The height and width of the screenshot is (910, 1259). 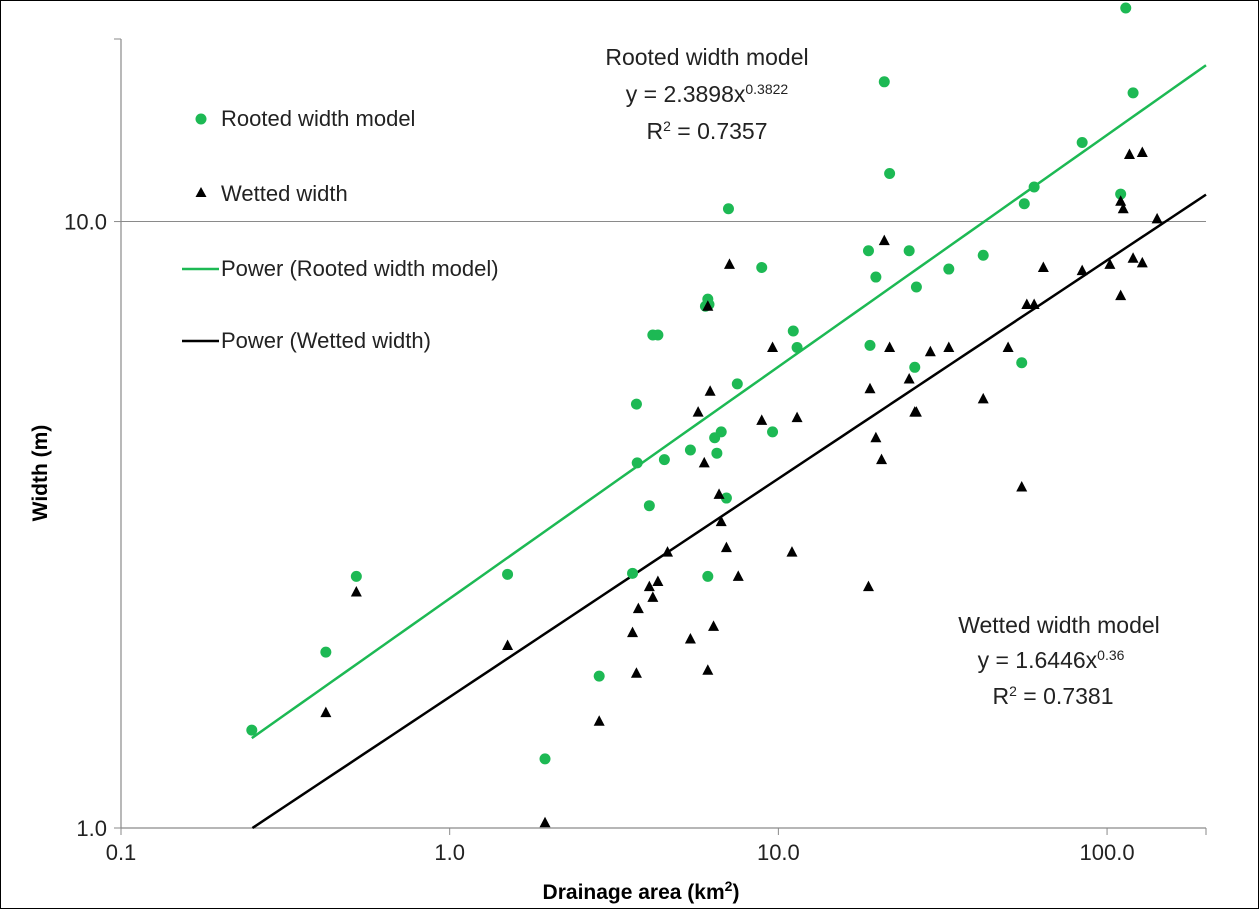 I want to click on rooted-r2-prefix: R, so click(x=655, y=131).